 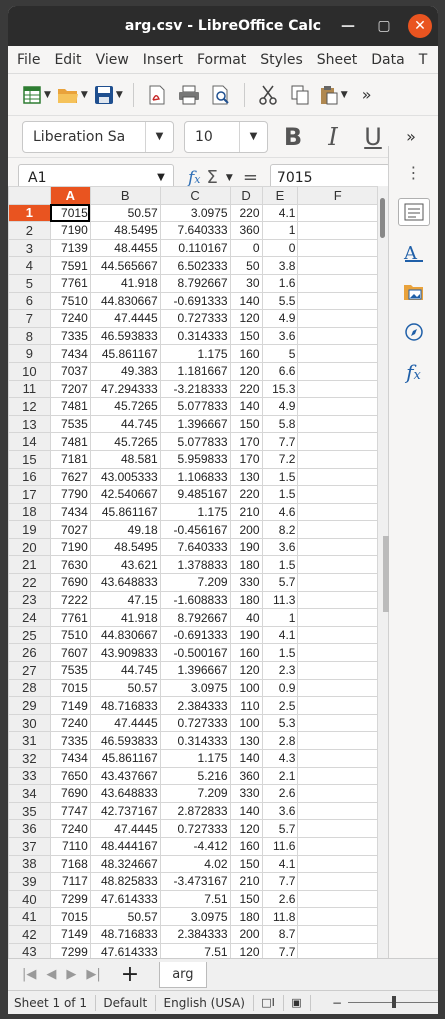 What do you see at coordinates (183, 974) in the screenshot?
I see `sheet-tab-arg: arg` at bounding box center [183, 974].